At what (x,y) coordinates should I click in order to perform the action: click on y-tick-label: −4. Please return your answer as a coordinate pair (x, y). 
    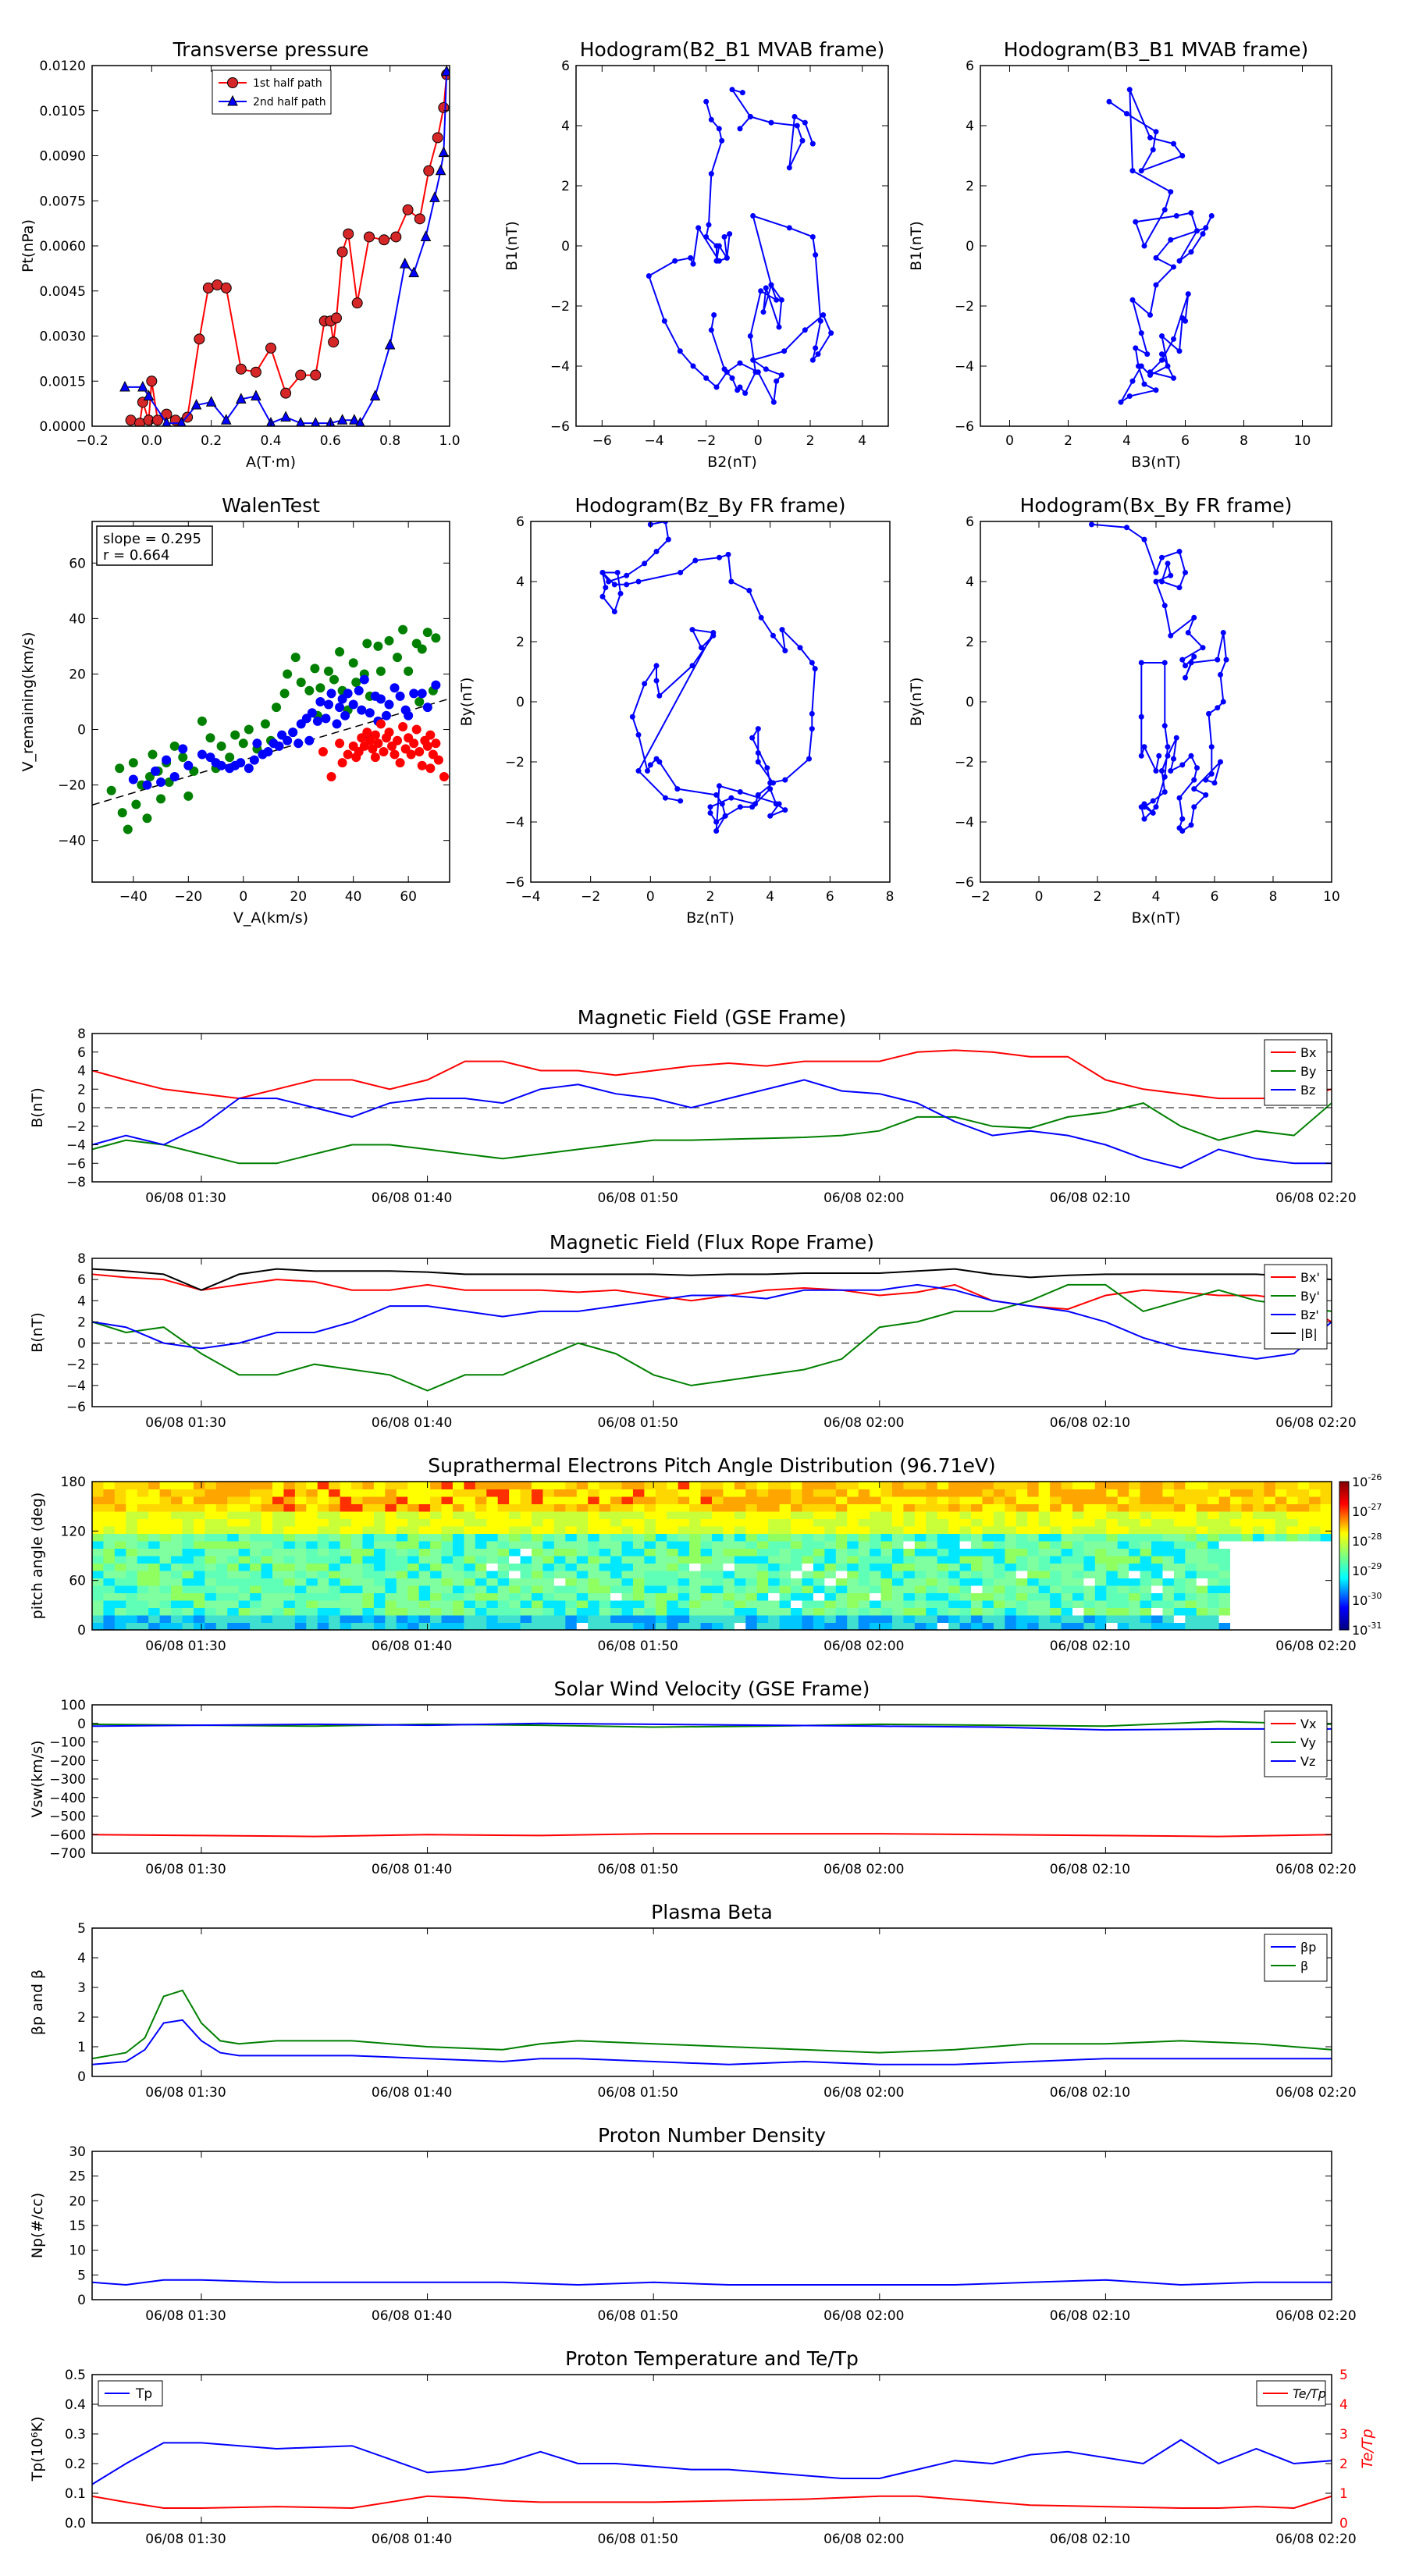
    Looking at the image, I should click on (964, 367).